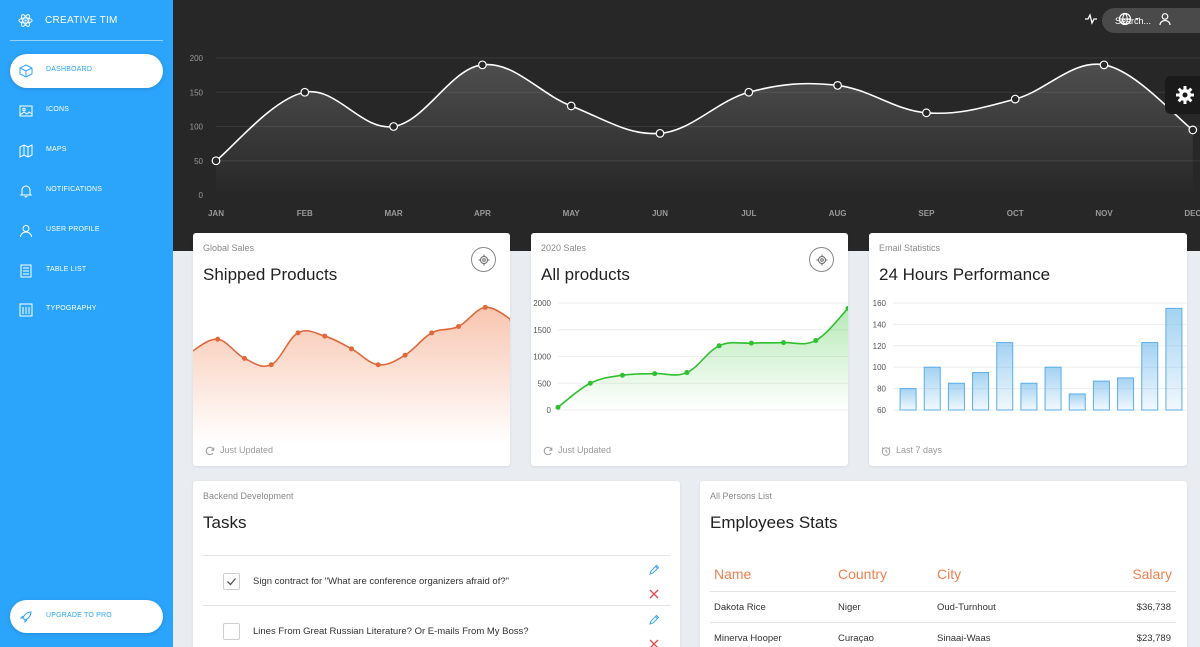 Image resolution: width=1200 pixels, height=647 pixels. What do you see at coordinates (881, 410) in the screenshot?
I see `y-tick-label: 60` at bounding box center [881, 410].